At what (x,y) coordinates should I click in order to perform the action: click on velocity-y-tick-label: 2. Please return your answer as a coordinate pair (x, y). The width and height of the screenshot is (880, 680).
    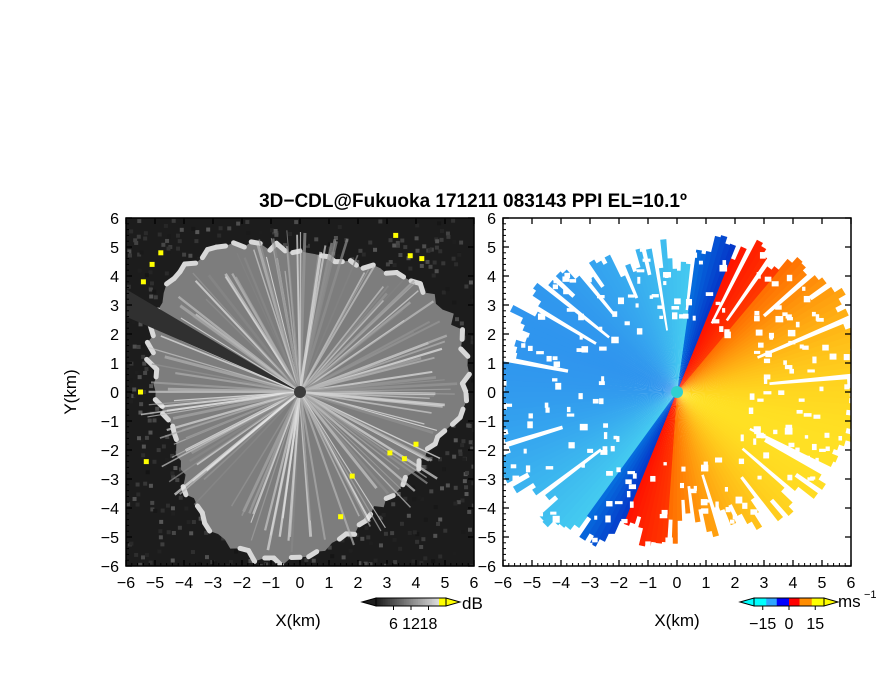
    Looking at the image, I should click on (491, 335).